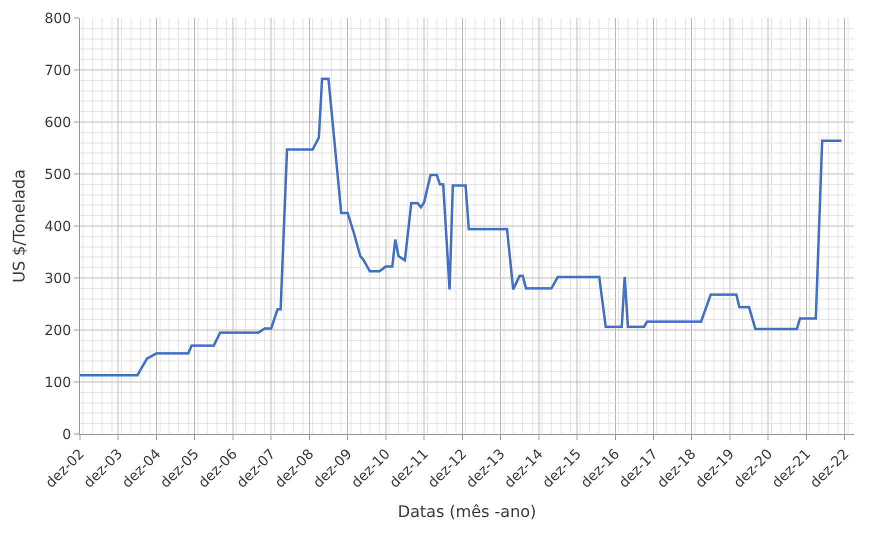 The image size is (874, 544). I want to click on y-tick-label: 200, so click(58, 330).